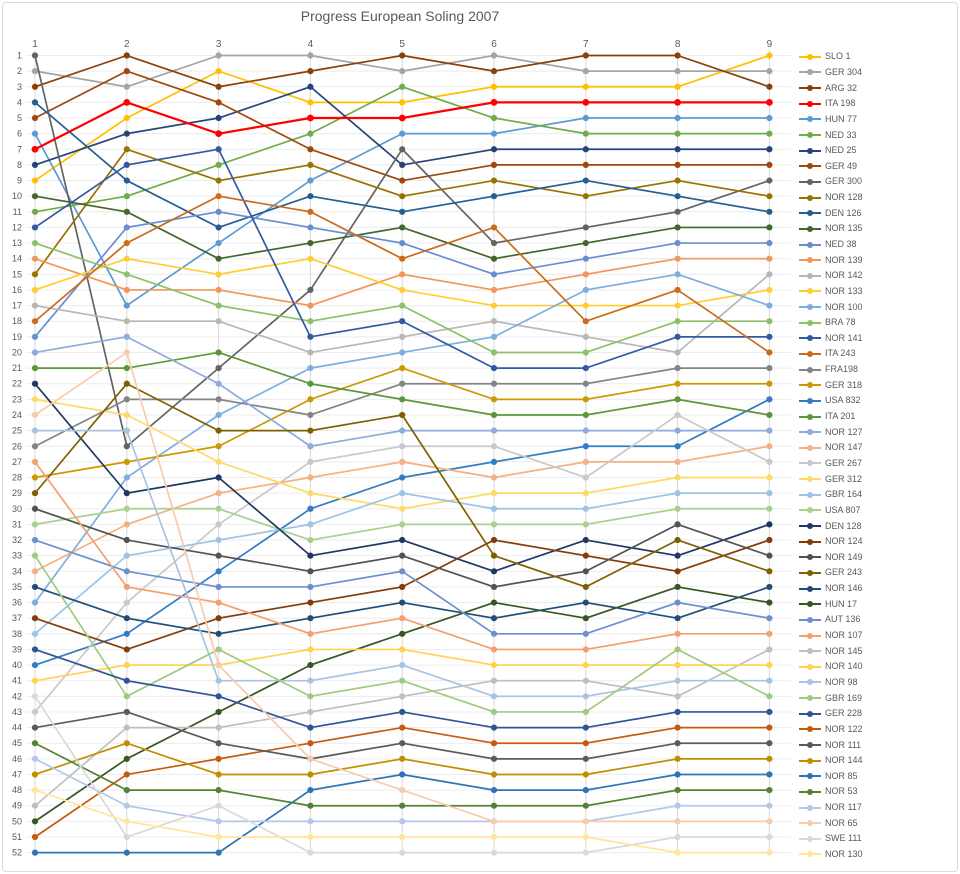  Describe the element at coordinates (17, 649) in the screenshot. I see `y-axis-tick-label: 39` at that location.